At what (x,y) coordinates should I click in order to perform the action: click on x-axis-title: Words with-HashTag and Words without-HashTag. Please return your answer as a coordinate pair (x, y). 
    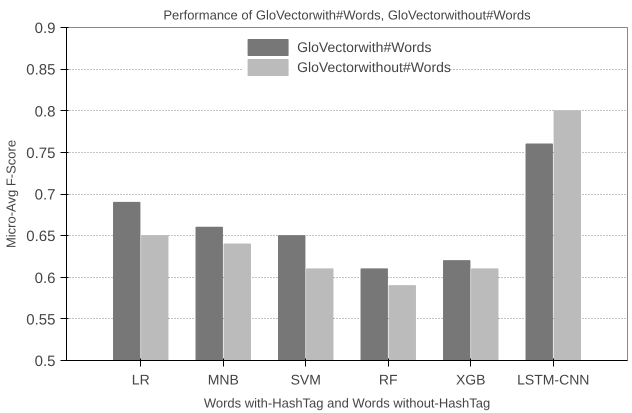
    Looking at the image, I should click on (347, 403).